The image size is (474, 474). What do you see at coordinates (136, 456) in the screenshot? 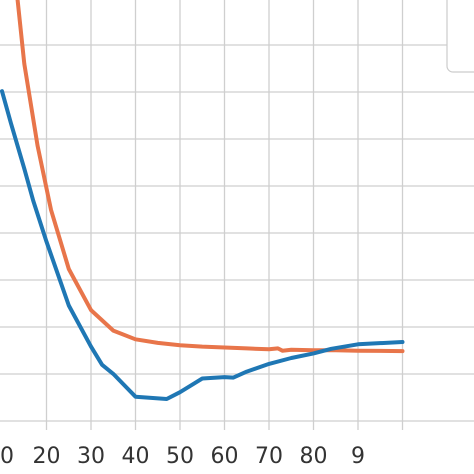
I see `x-tick-label: 40` at bounding box center [136, 456].